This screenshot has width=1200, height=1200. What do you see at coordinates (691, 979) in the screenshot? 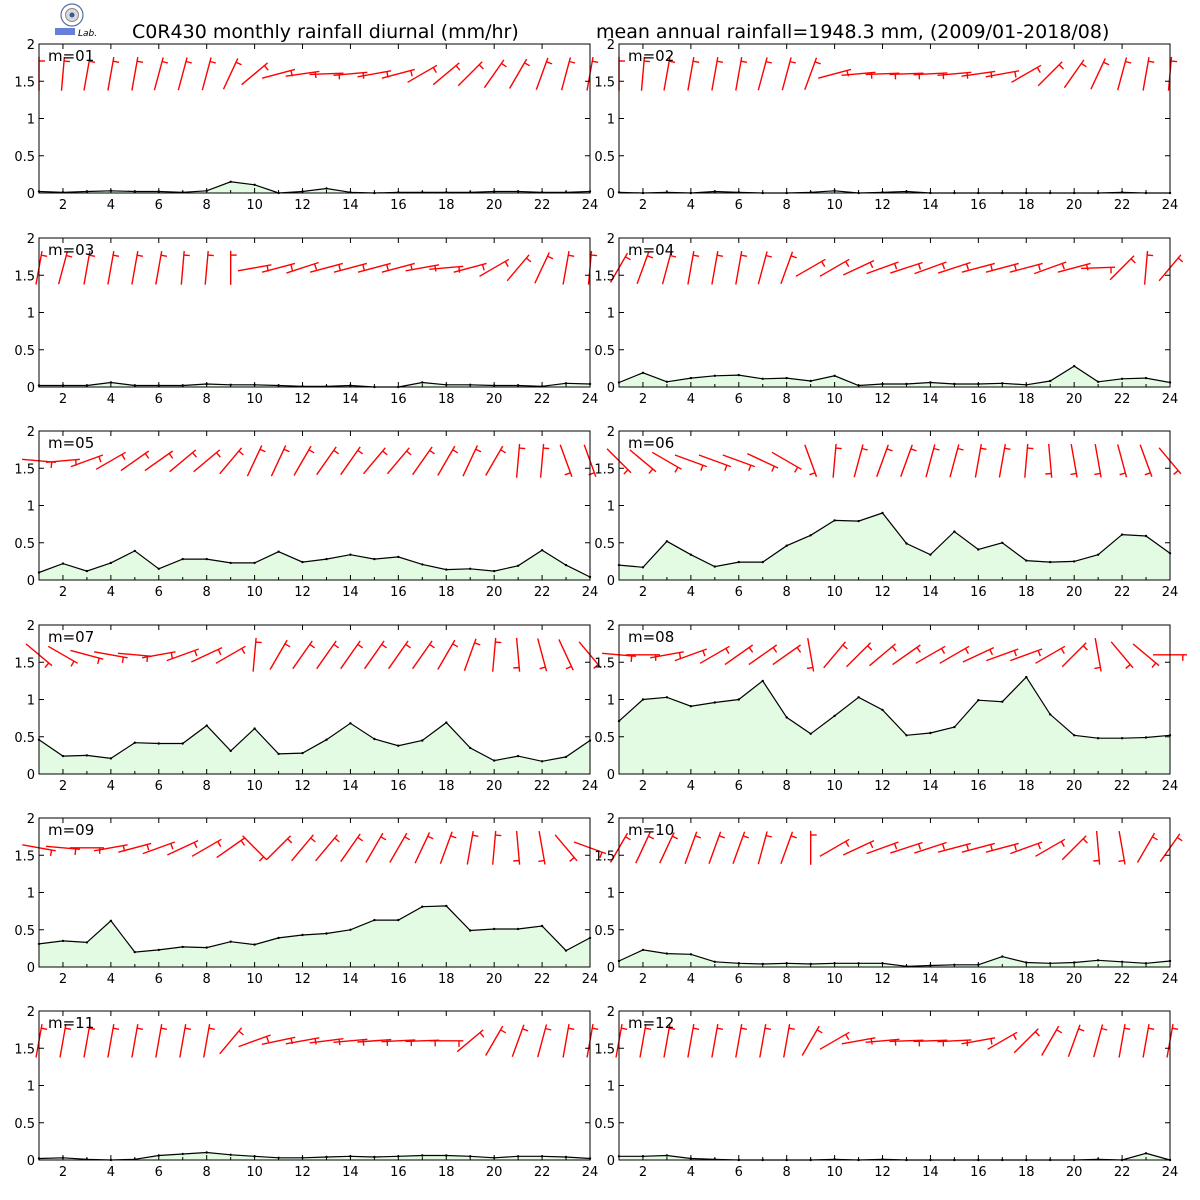
I see `x-tick-label: 4` at bounding box center [691, 979].